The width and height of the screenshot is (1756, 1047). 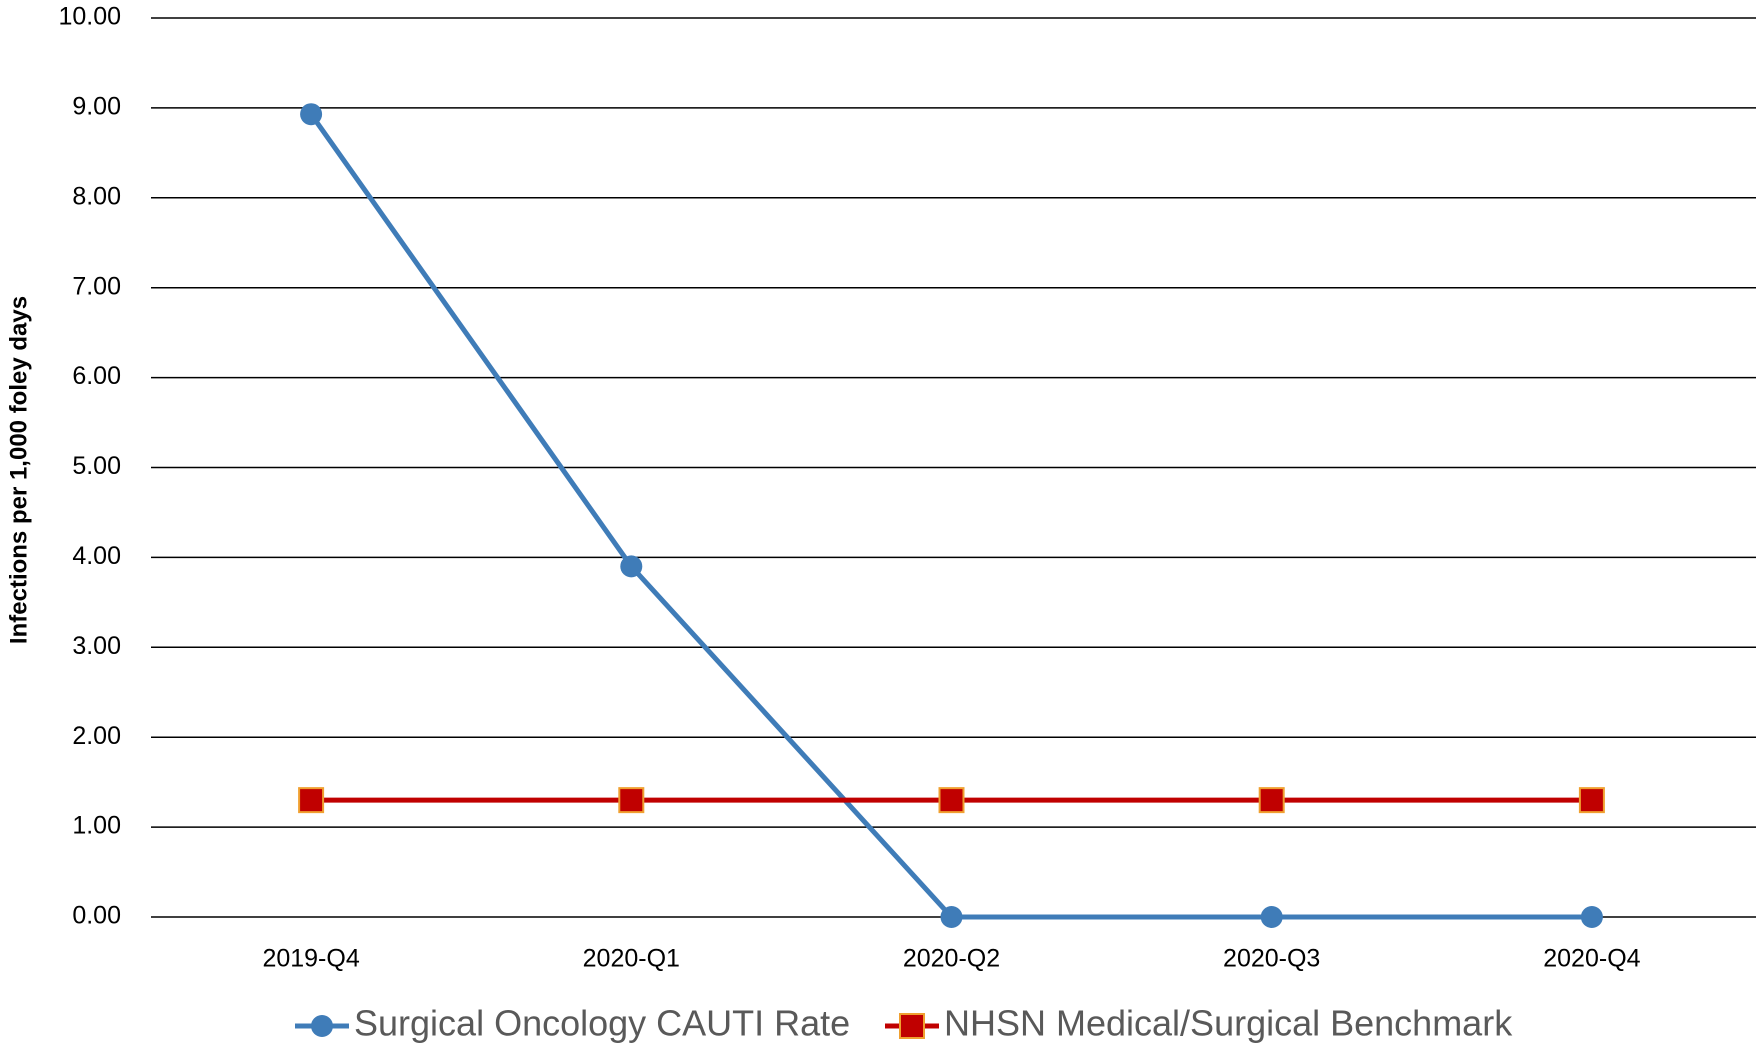 What do you see at coordinates (89, 17) in the screenshot?
I see `y-tick-label: 10.00` at bounding box center [89, 17].